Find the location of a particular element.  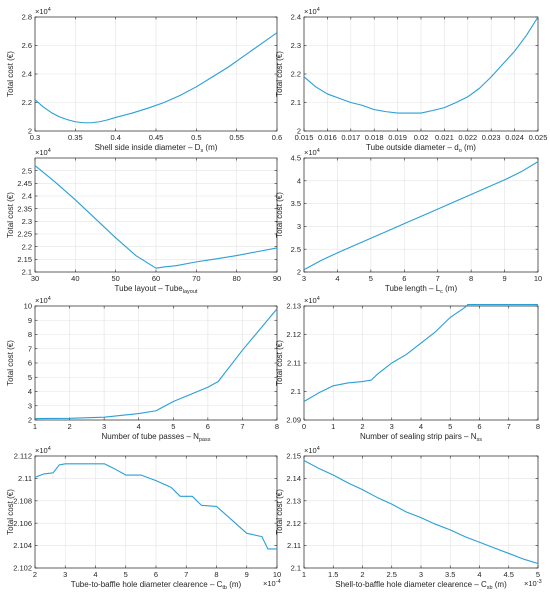

x-tick-label-4: 0.45 is located at coordinates (156, 137).